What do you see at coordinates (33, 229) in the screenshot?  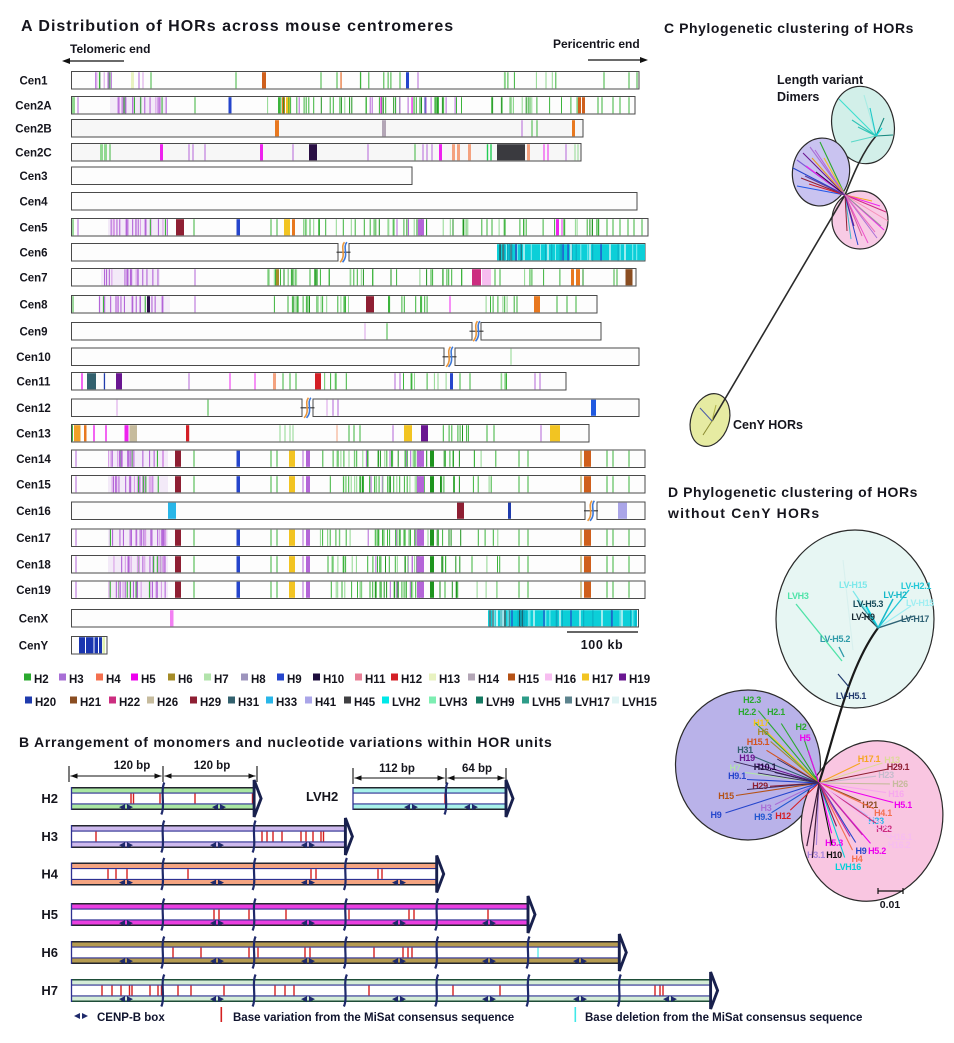 I see `svg-text: Cen5` at bounding box center [33, 229].